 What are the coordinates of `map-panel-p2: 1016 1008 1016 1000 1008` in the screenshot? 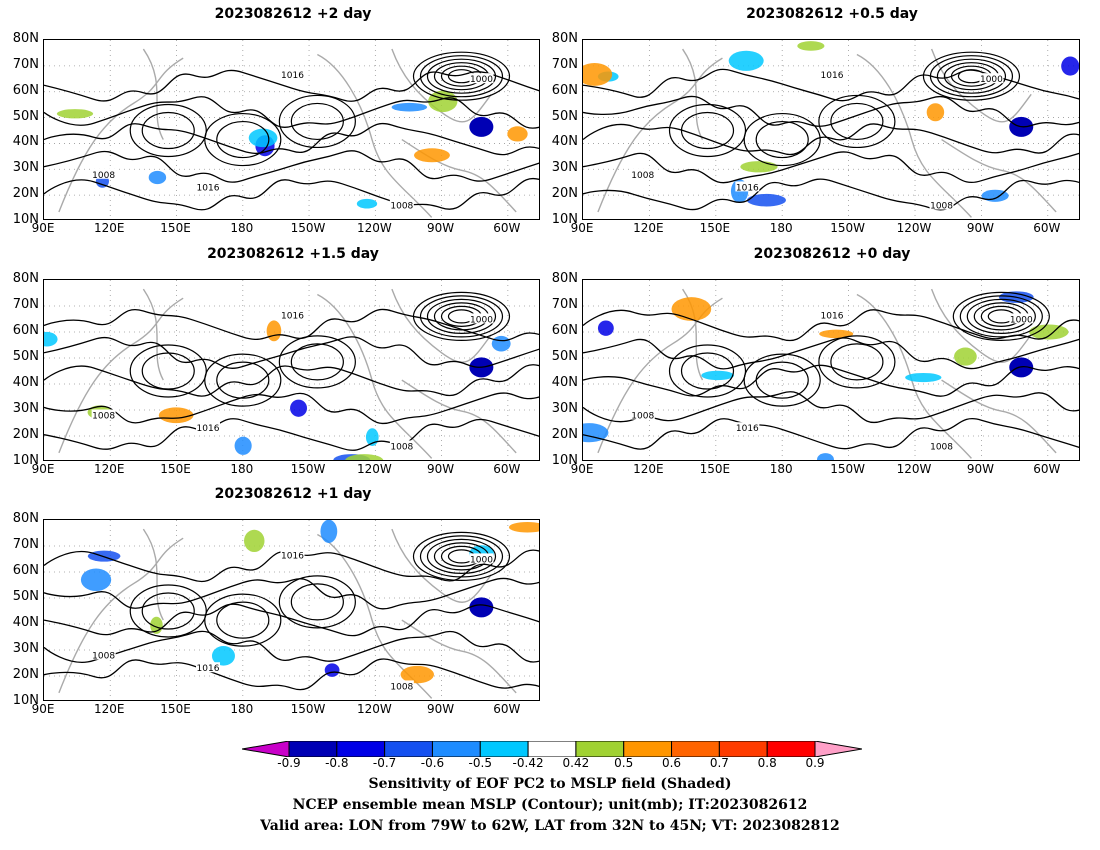 It's located at (291, 129).